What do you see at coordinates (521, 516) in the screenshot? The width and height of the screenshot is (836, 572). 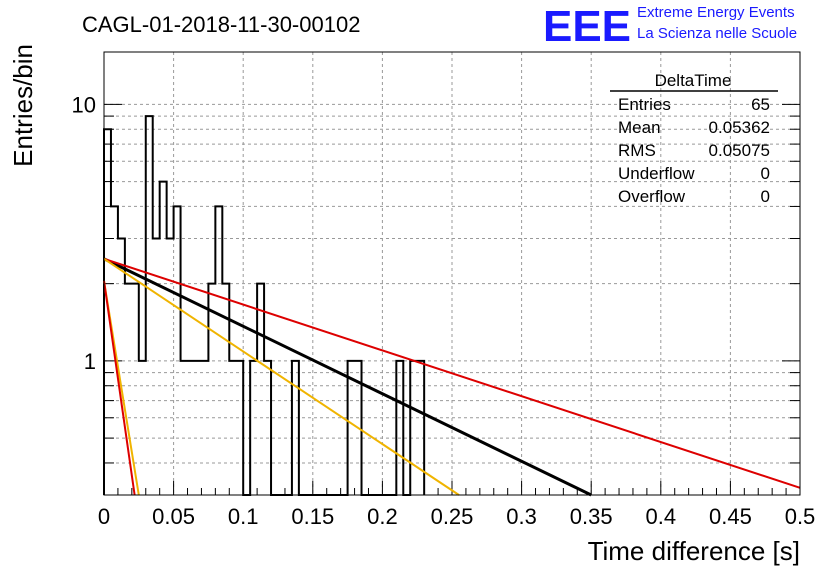 I see `x-tick-label: 0.3` at bounding box center [521, 516].